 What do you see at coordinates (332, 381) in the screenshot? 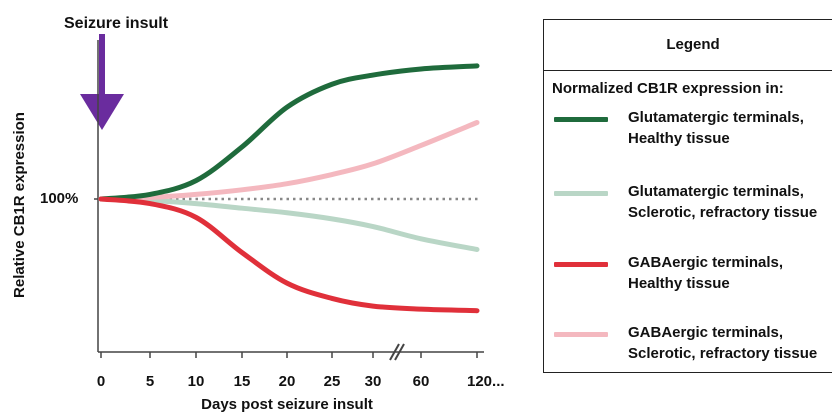
I see `x-tick-label: 25` at bounding box center [332, 381].